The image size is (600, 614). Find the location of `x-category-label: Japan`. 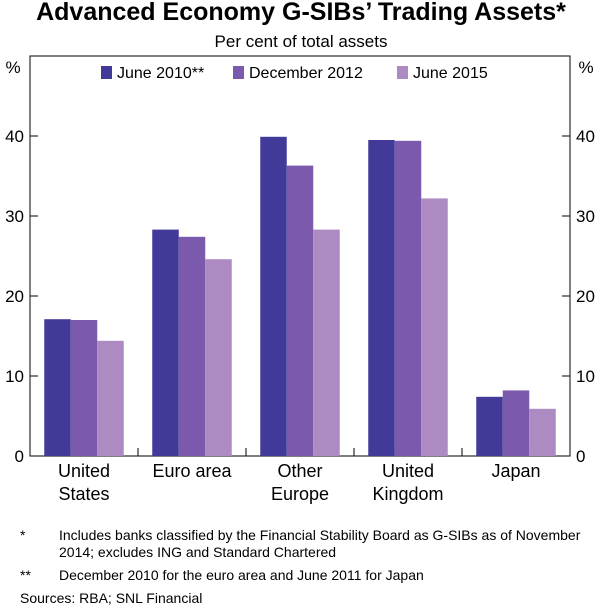

x-category-label: Japan is located at coordinates (515, 471).